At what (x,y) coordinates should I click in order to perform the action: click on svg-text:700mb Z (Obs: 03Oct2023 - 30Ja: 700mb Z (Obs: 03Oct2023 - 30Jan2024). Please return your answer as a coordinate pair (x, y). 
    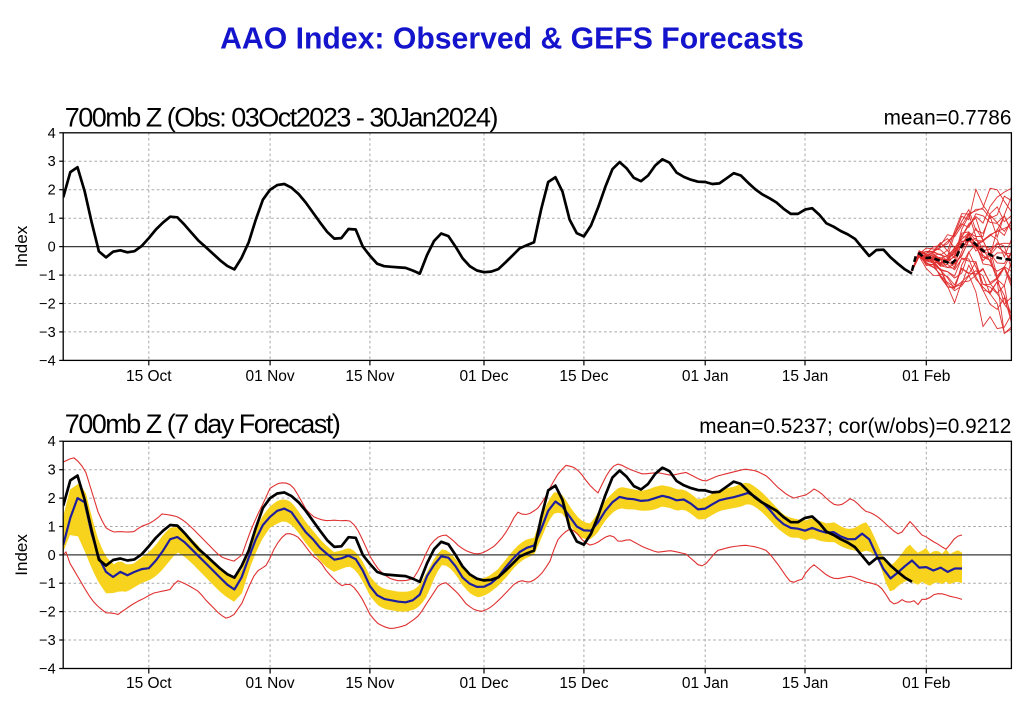
    Looking at the image, I should click on (281, 117).